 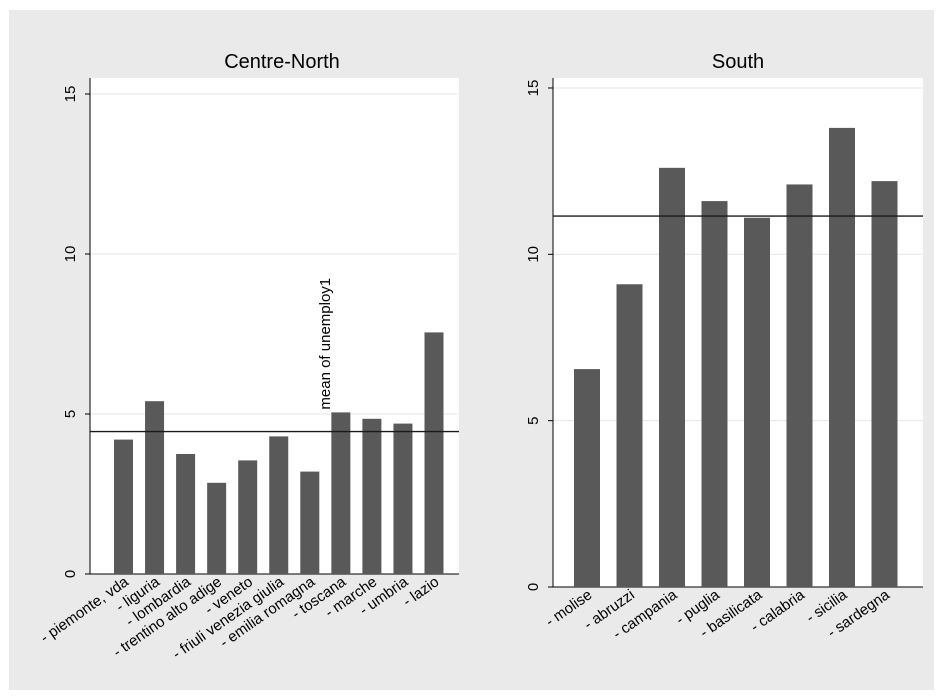 What do you see at coordinates (325, 344) in the screenshot?
I see `mean-line-label: mean of unemploy1` at bounding box center [325, 344].